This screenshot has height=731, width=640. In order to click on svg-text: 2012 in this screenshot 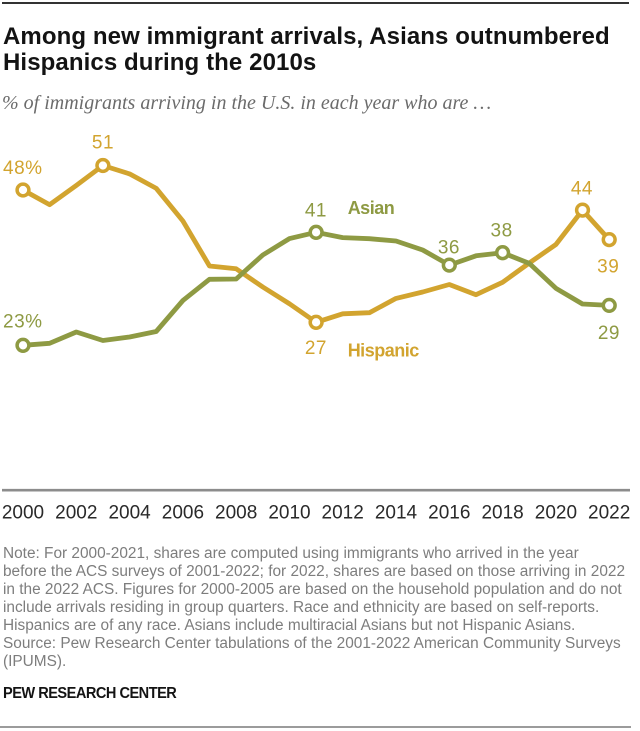, I will do `click(343, 513)`.